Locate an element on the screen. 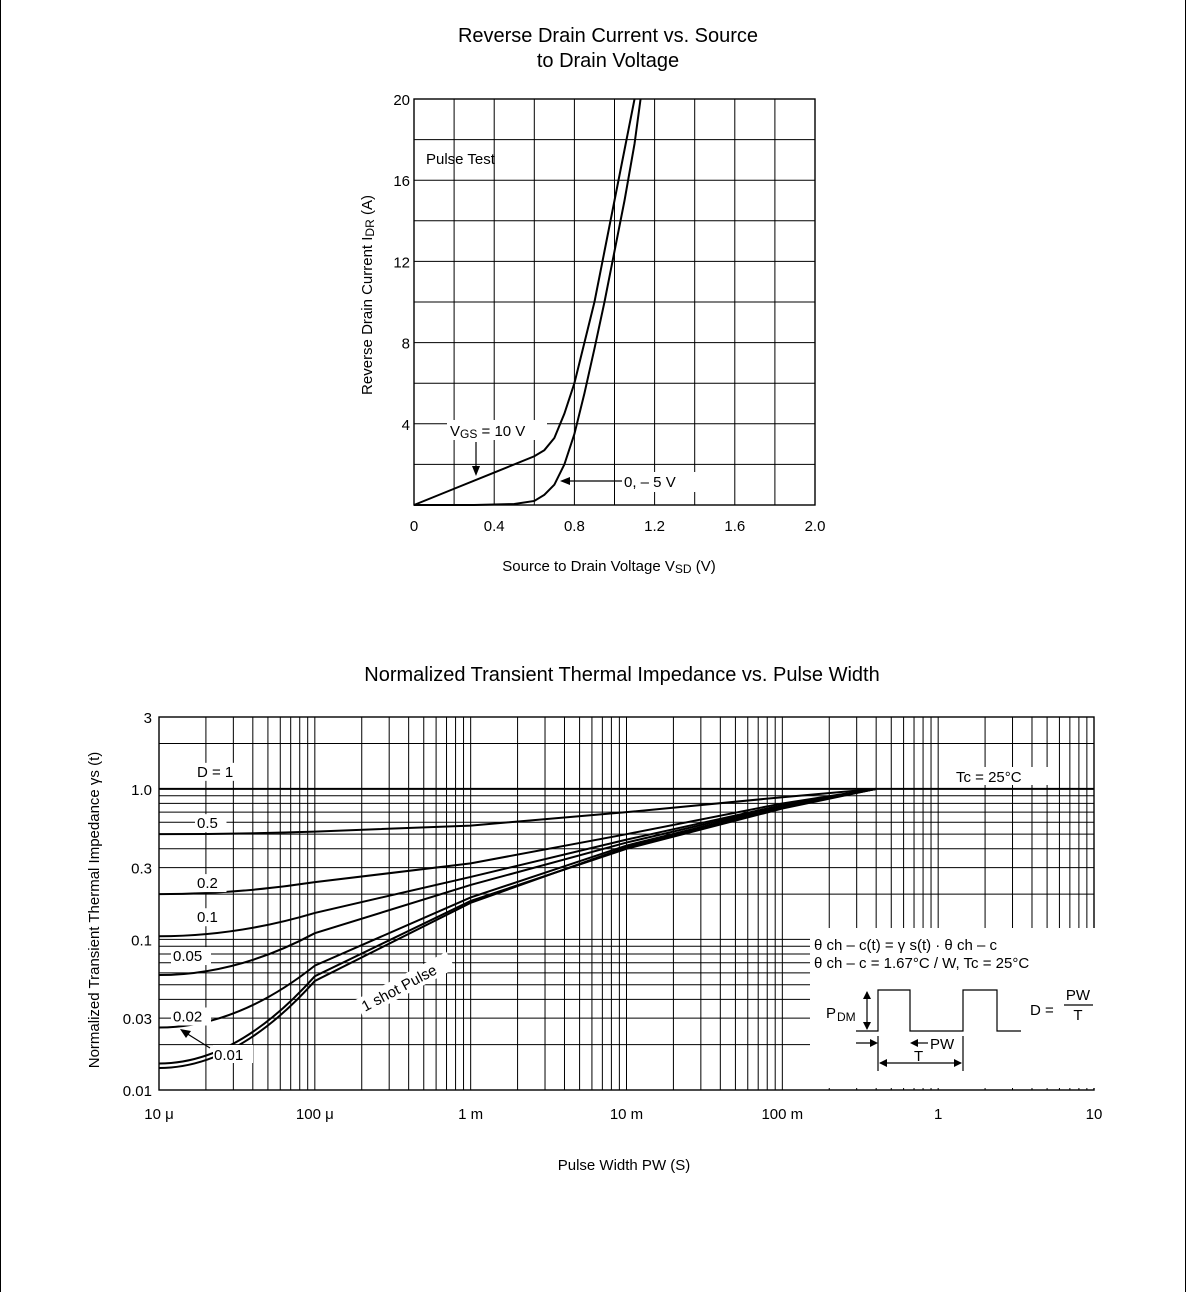 The image size is (1187, 1293). pw-arrow-right-head is located at coordinates (914, 1043).